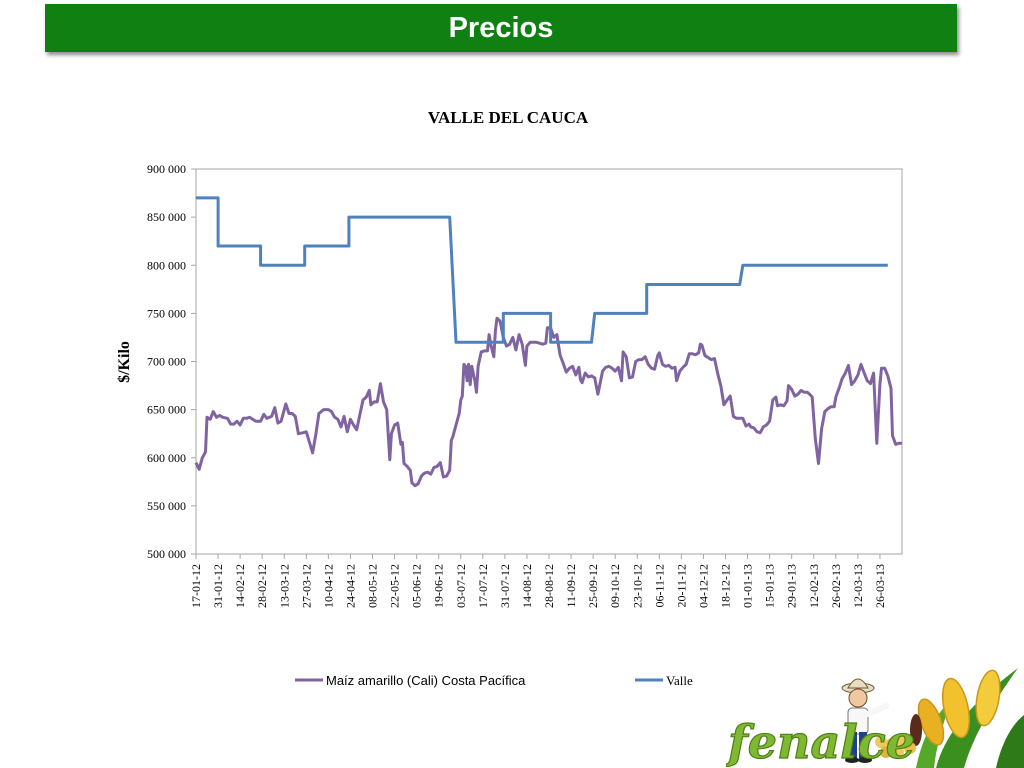 The image size is (1024, 768). Describe the element at coordinates (166, 313) in the screenshot. I see `y-tick-label: 750 000` at that location.